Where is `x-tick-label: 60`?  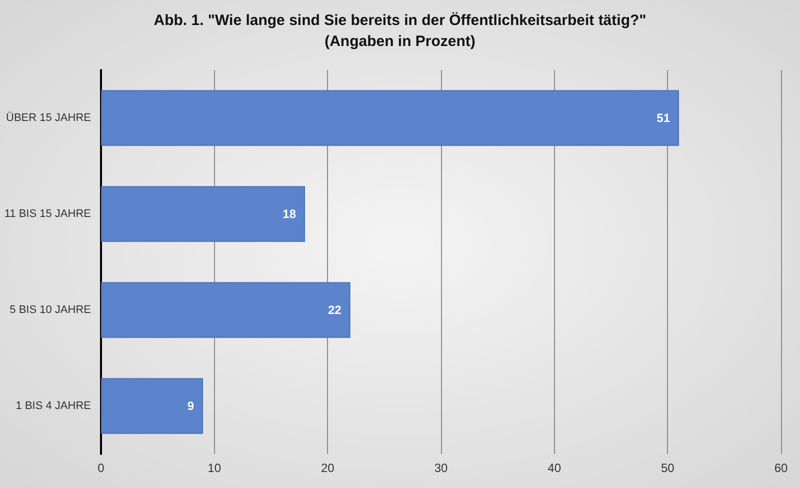 x-tick-label: 60 is located at coordinates (781, 468).